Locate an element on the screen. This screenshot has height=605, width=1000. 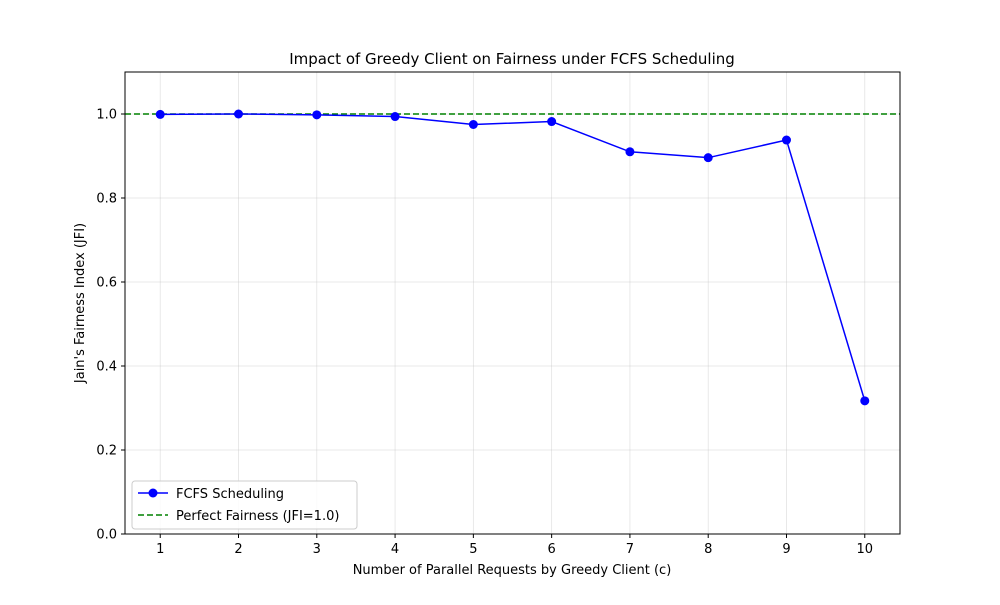
legend-label-perfect-fairness: Perfect Fairness (JFI=1.0) is located at coordinates (257, 516).